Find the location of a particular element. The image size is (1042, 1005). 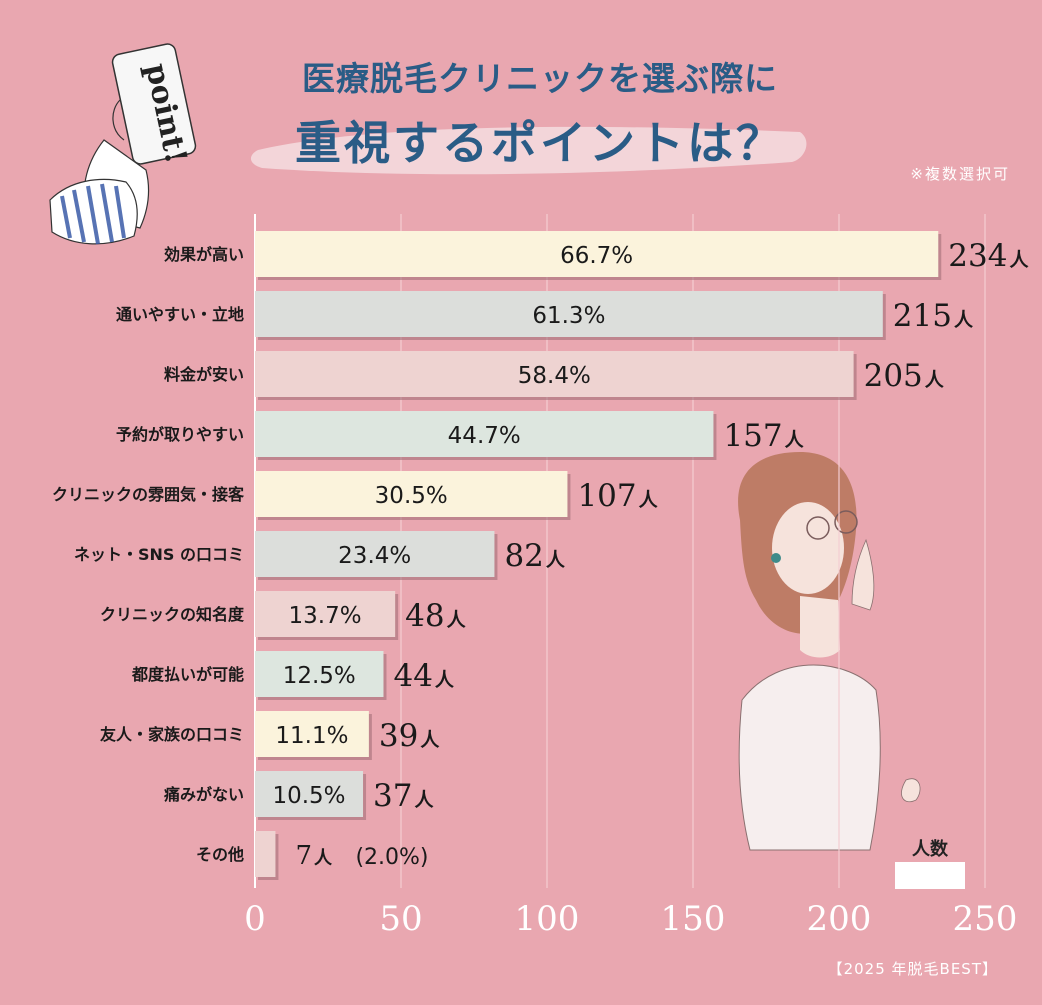

category-label: 友人・家族の口コミ is located at coordinates (172, 734).